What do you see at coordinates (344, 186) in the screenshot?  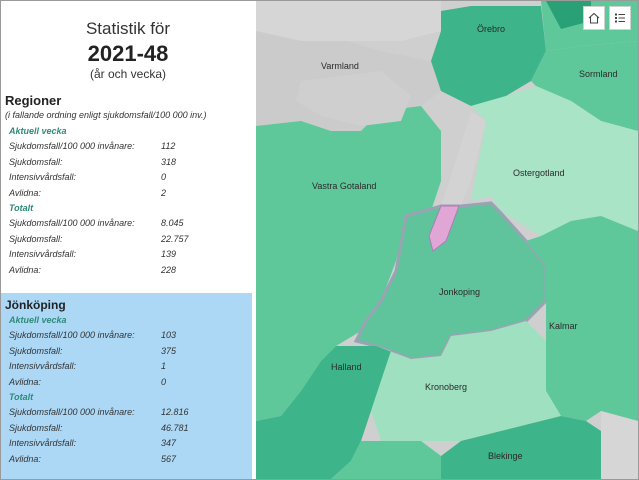 I see `map-label-vastra-gotaland: Vastra Gotaland` at bounding box center [344, 186].